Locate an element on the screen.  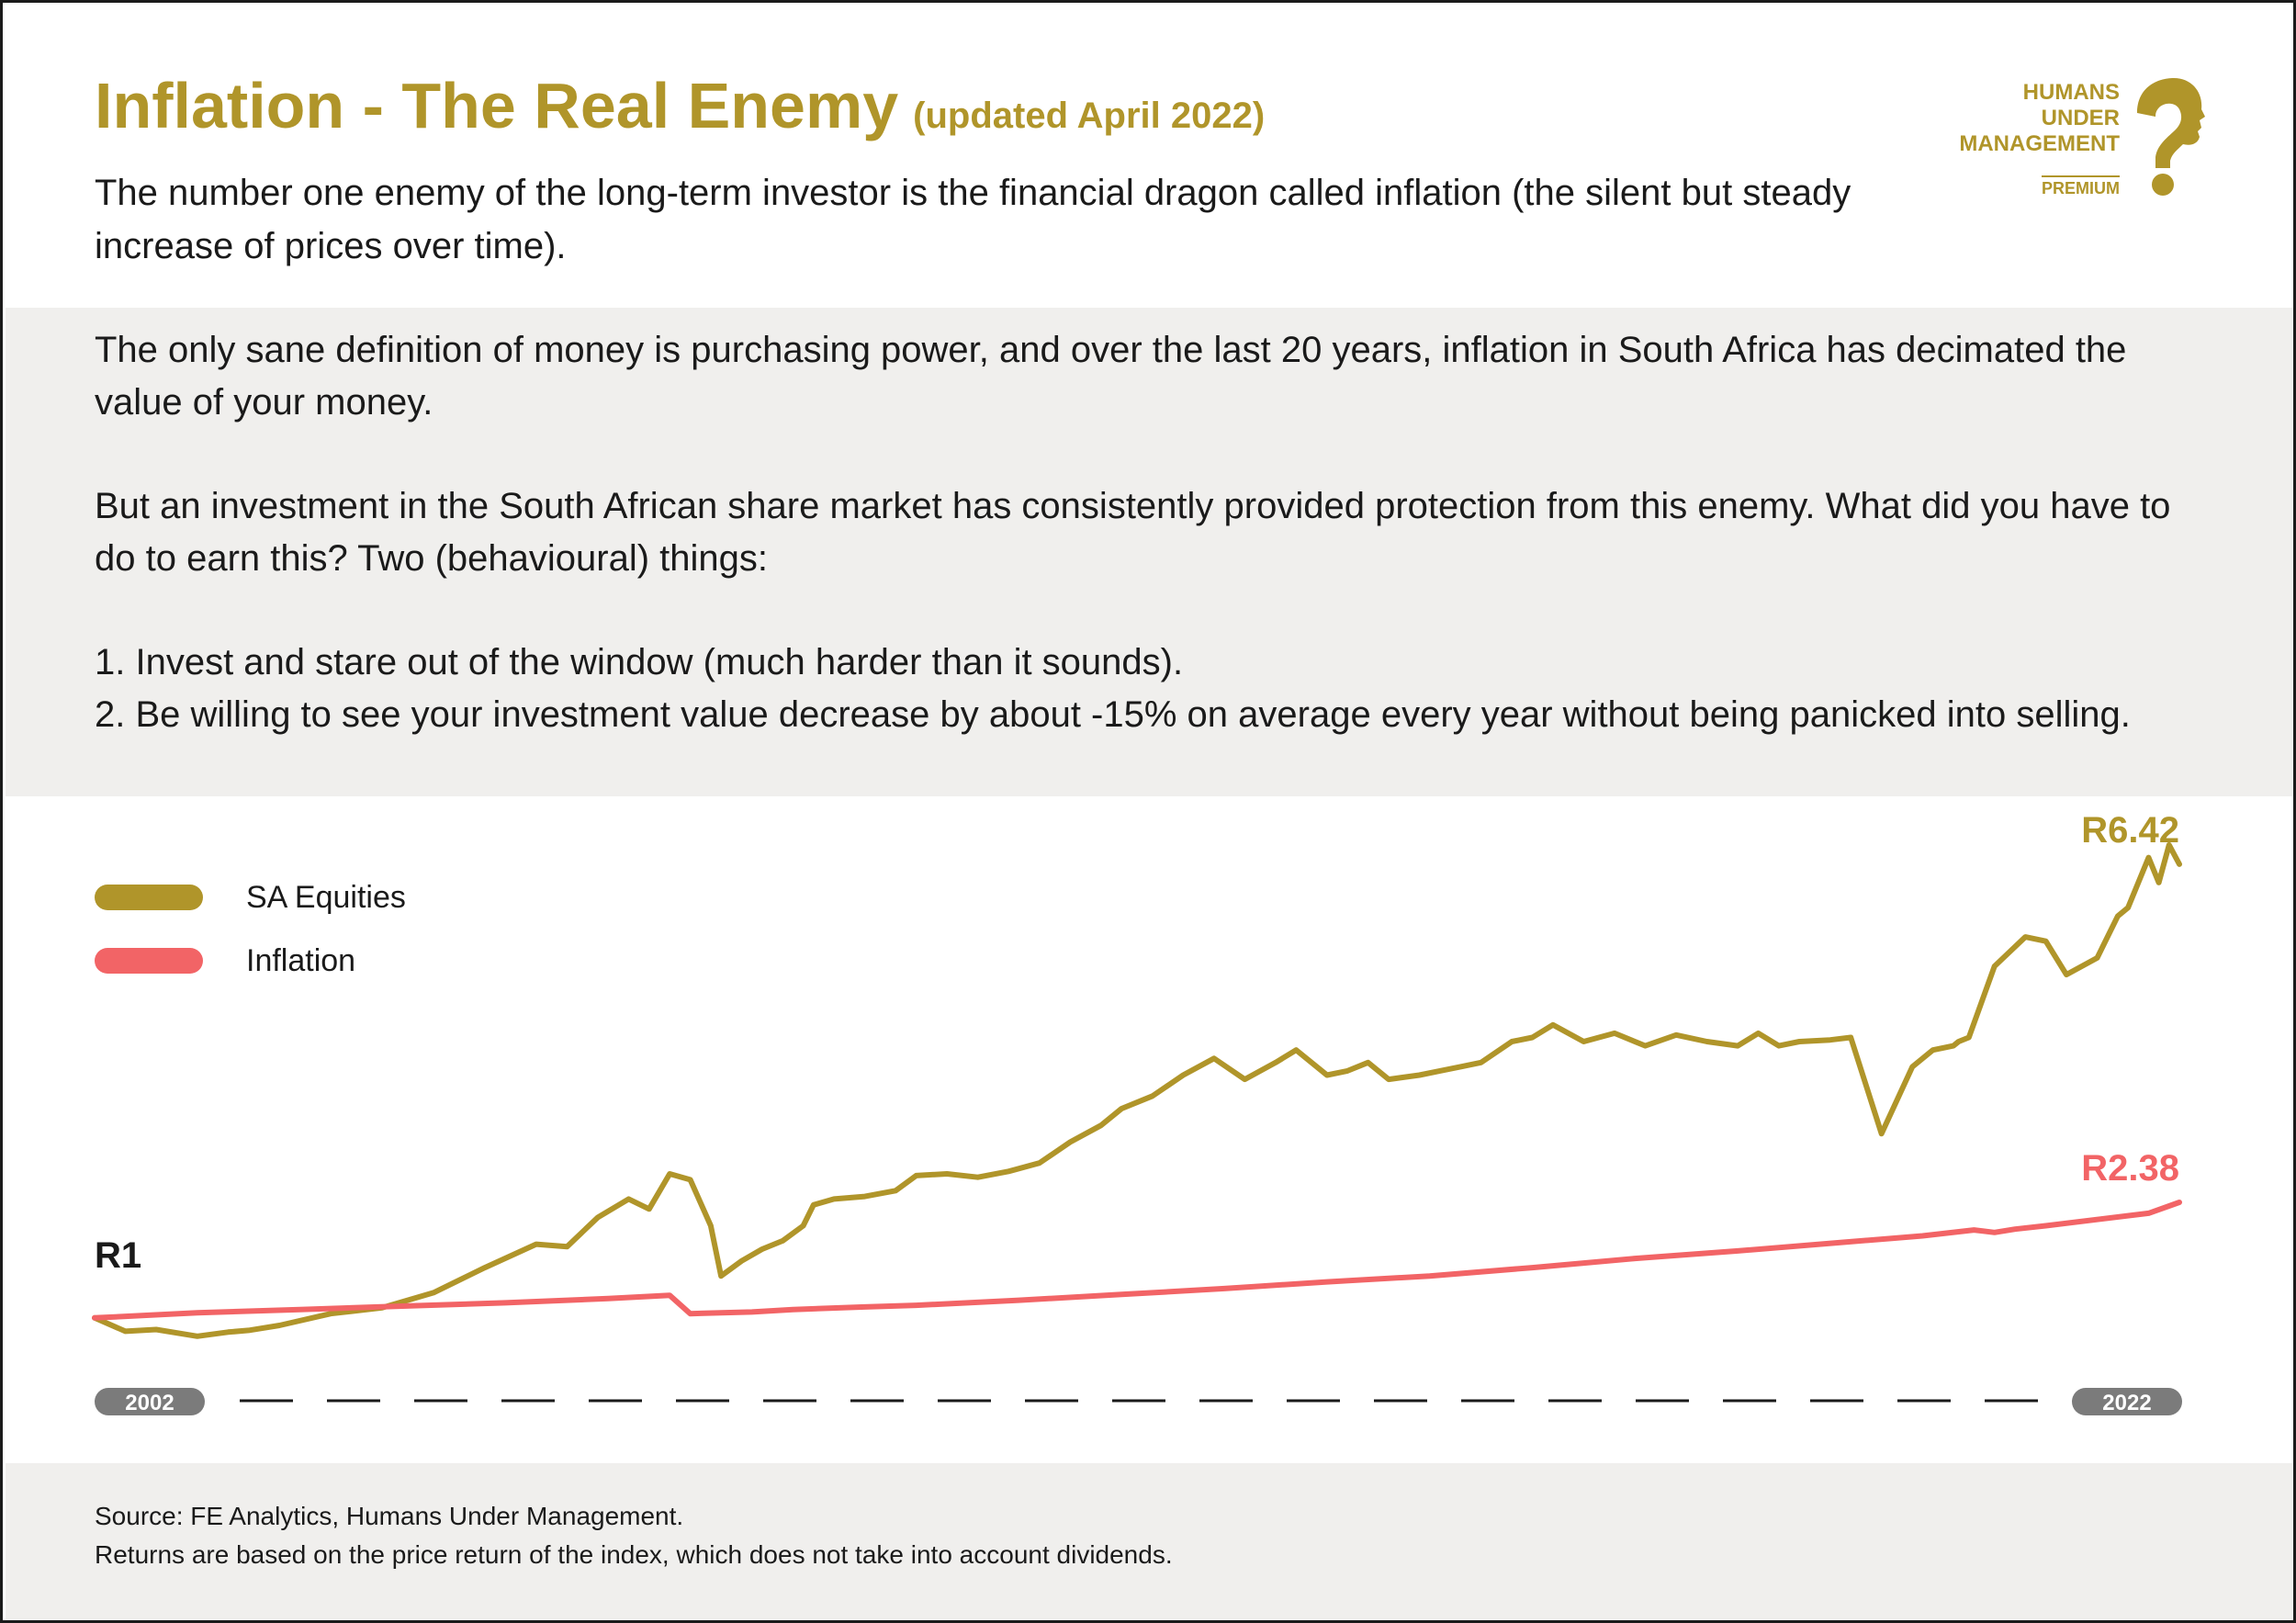
question-head-icon is located at coordinates (2171, 137).